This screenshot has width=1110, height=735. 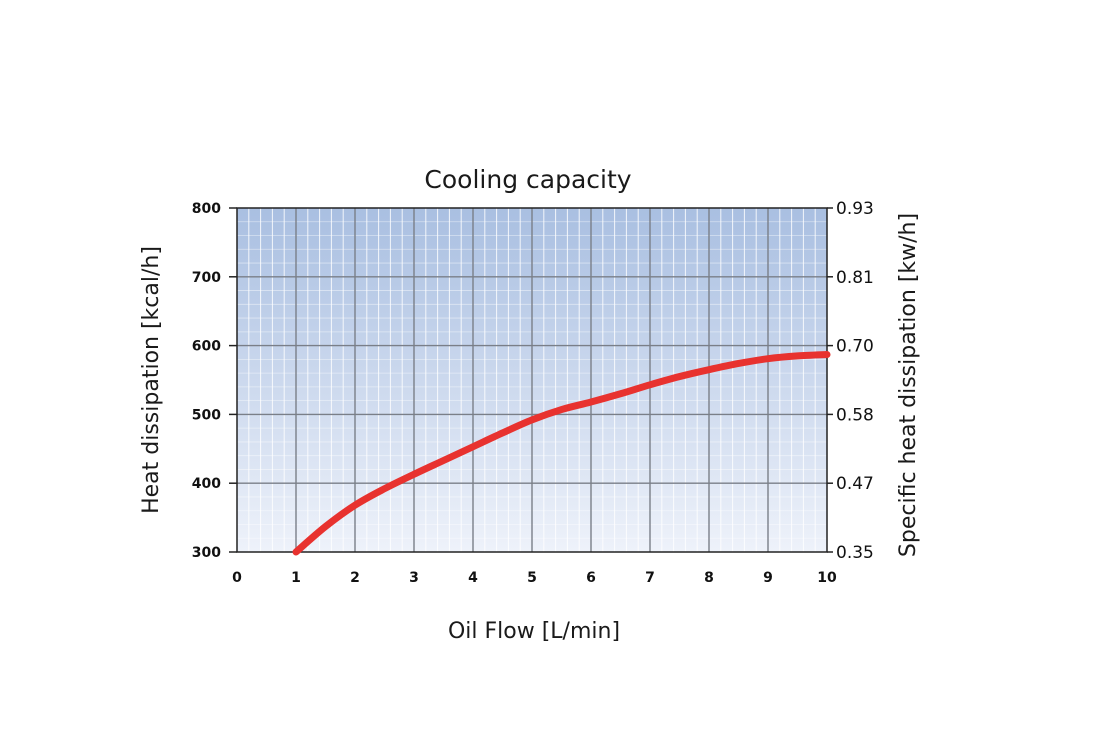 What do you see at coordinates (855, 553) in the screenshot?
I see `y-right-tick-label: 0.35` at bounding box center [855, 553].